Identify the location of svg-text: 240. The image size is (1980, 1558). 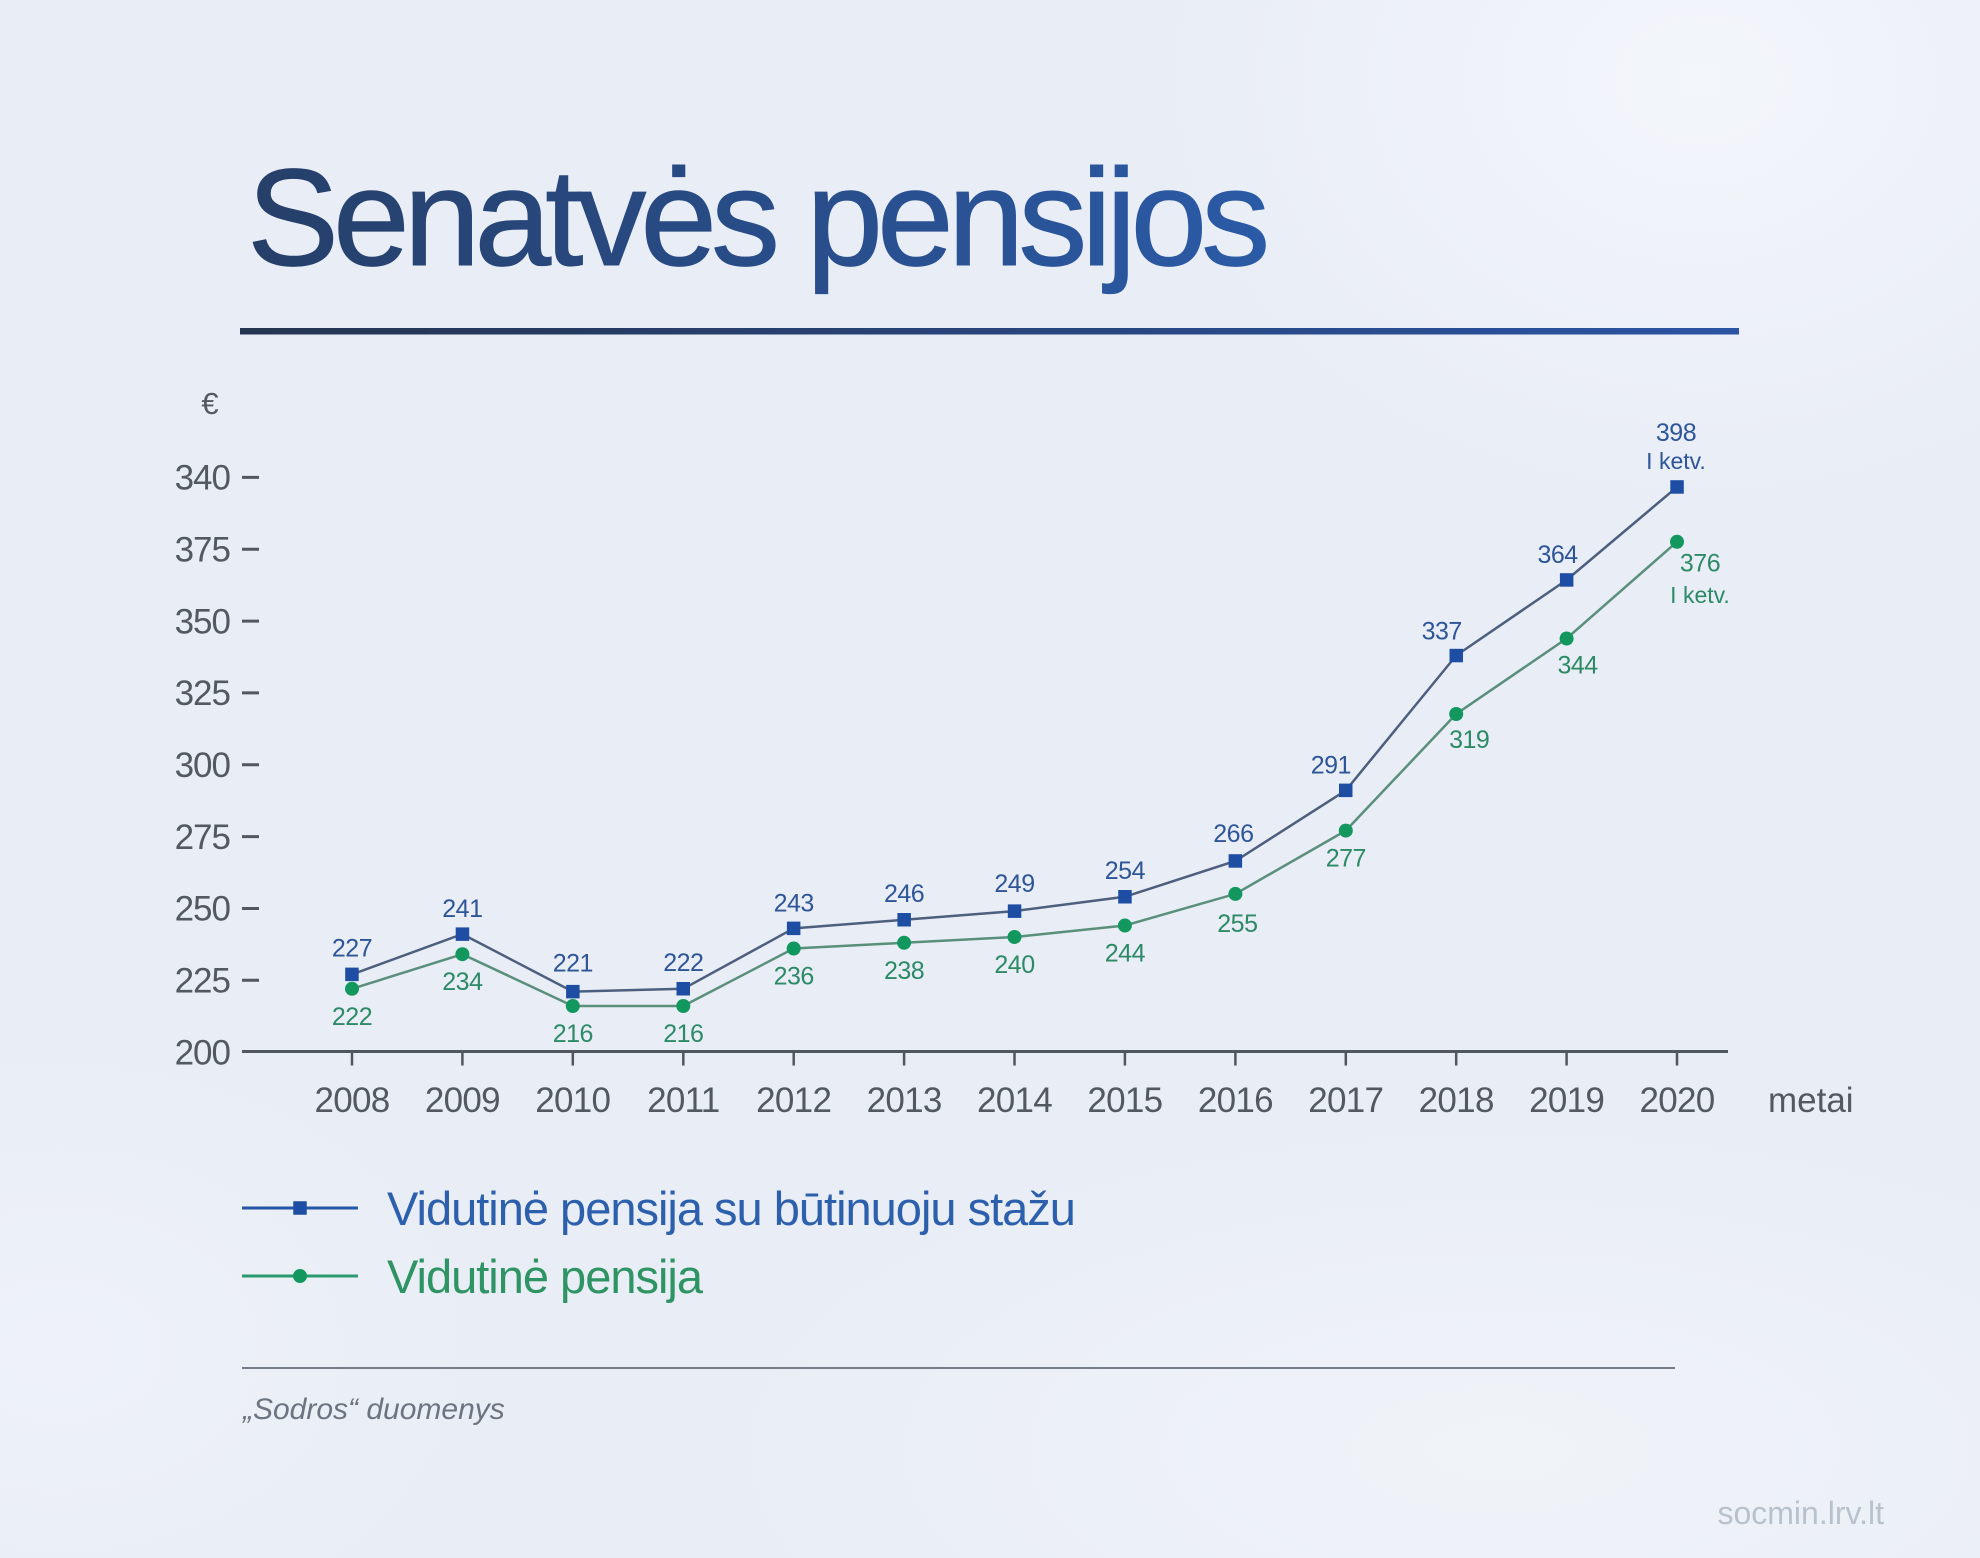
(1014, 965).